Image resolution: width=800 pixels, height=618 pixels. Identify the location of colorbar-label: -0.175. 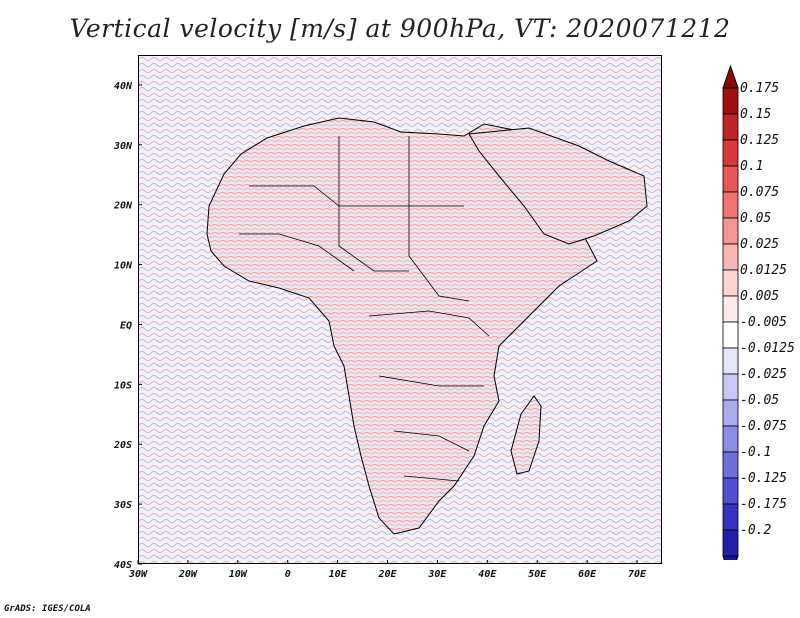
(763, 504).